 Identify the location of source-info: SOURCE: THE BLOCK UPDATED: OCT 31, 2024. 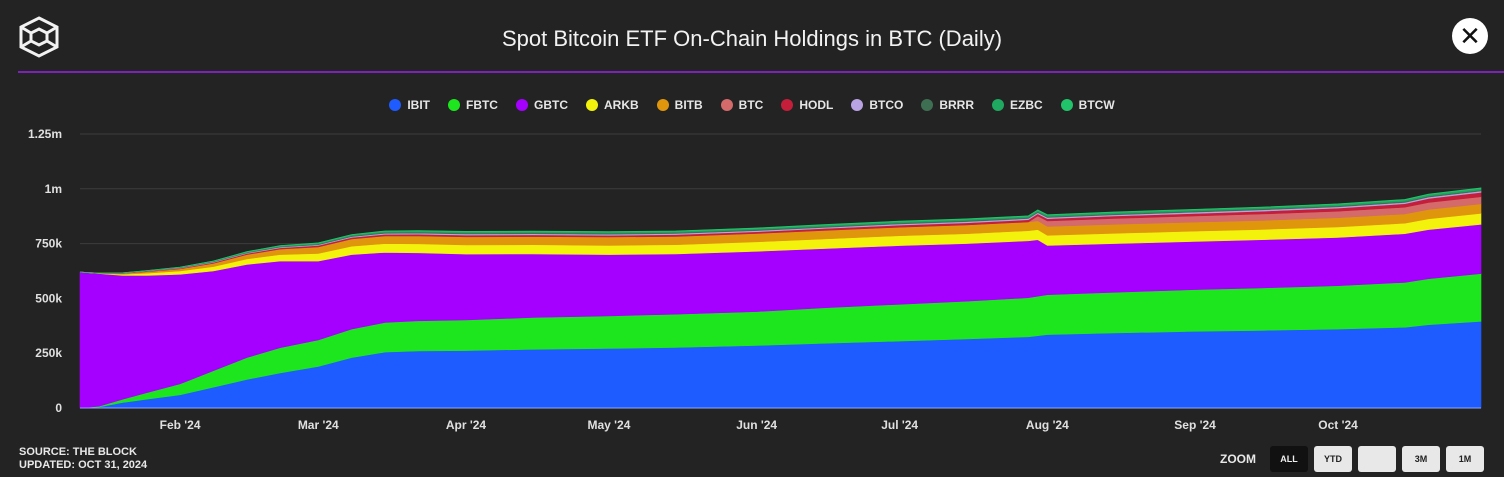
(83, 459).